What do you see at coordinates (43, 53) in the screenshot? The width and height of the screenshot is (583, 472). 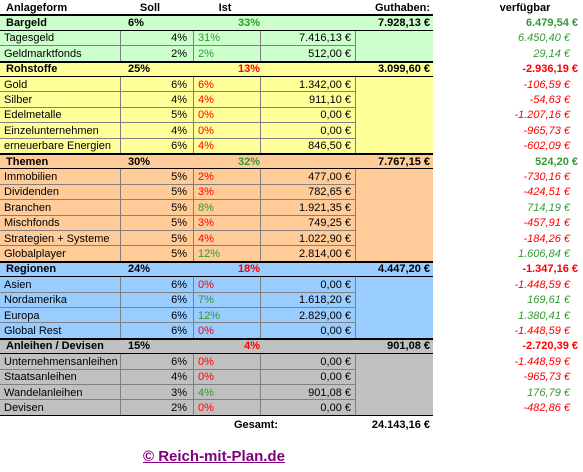 I see `item-name: Geldmarktfonds` at bounding box center [43, 53].